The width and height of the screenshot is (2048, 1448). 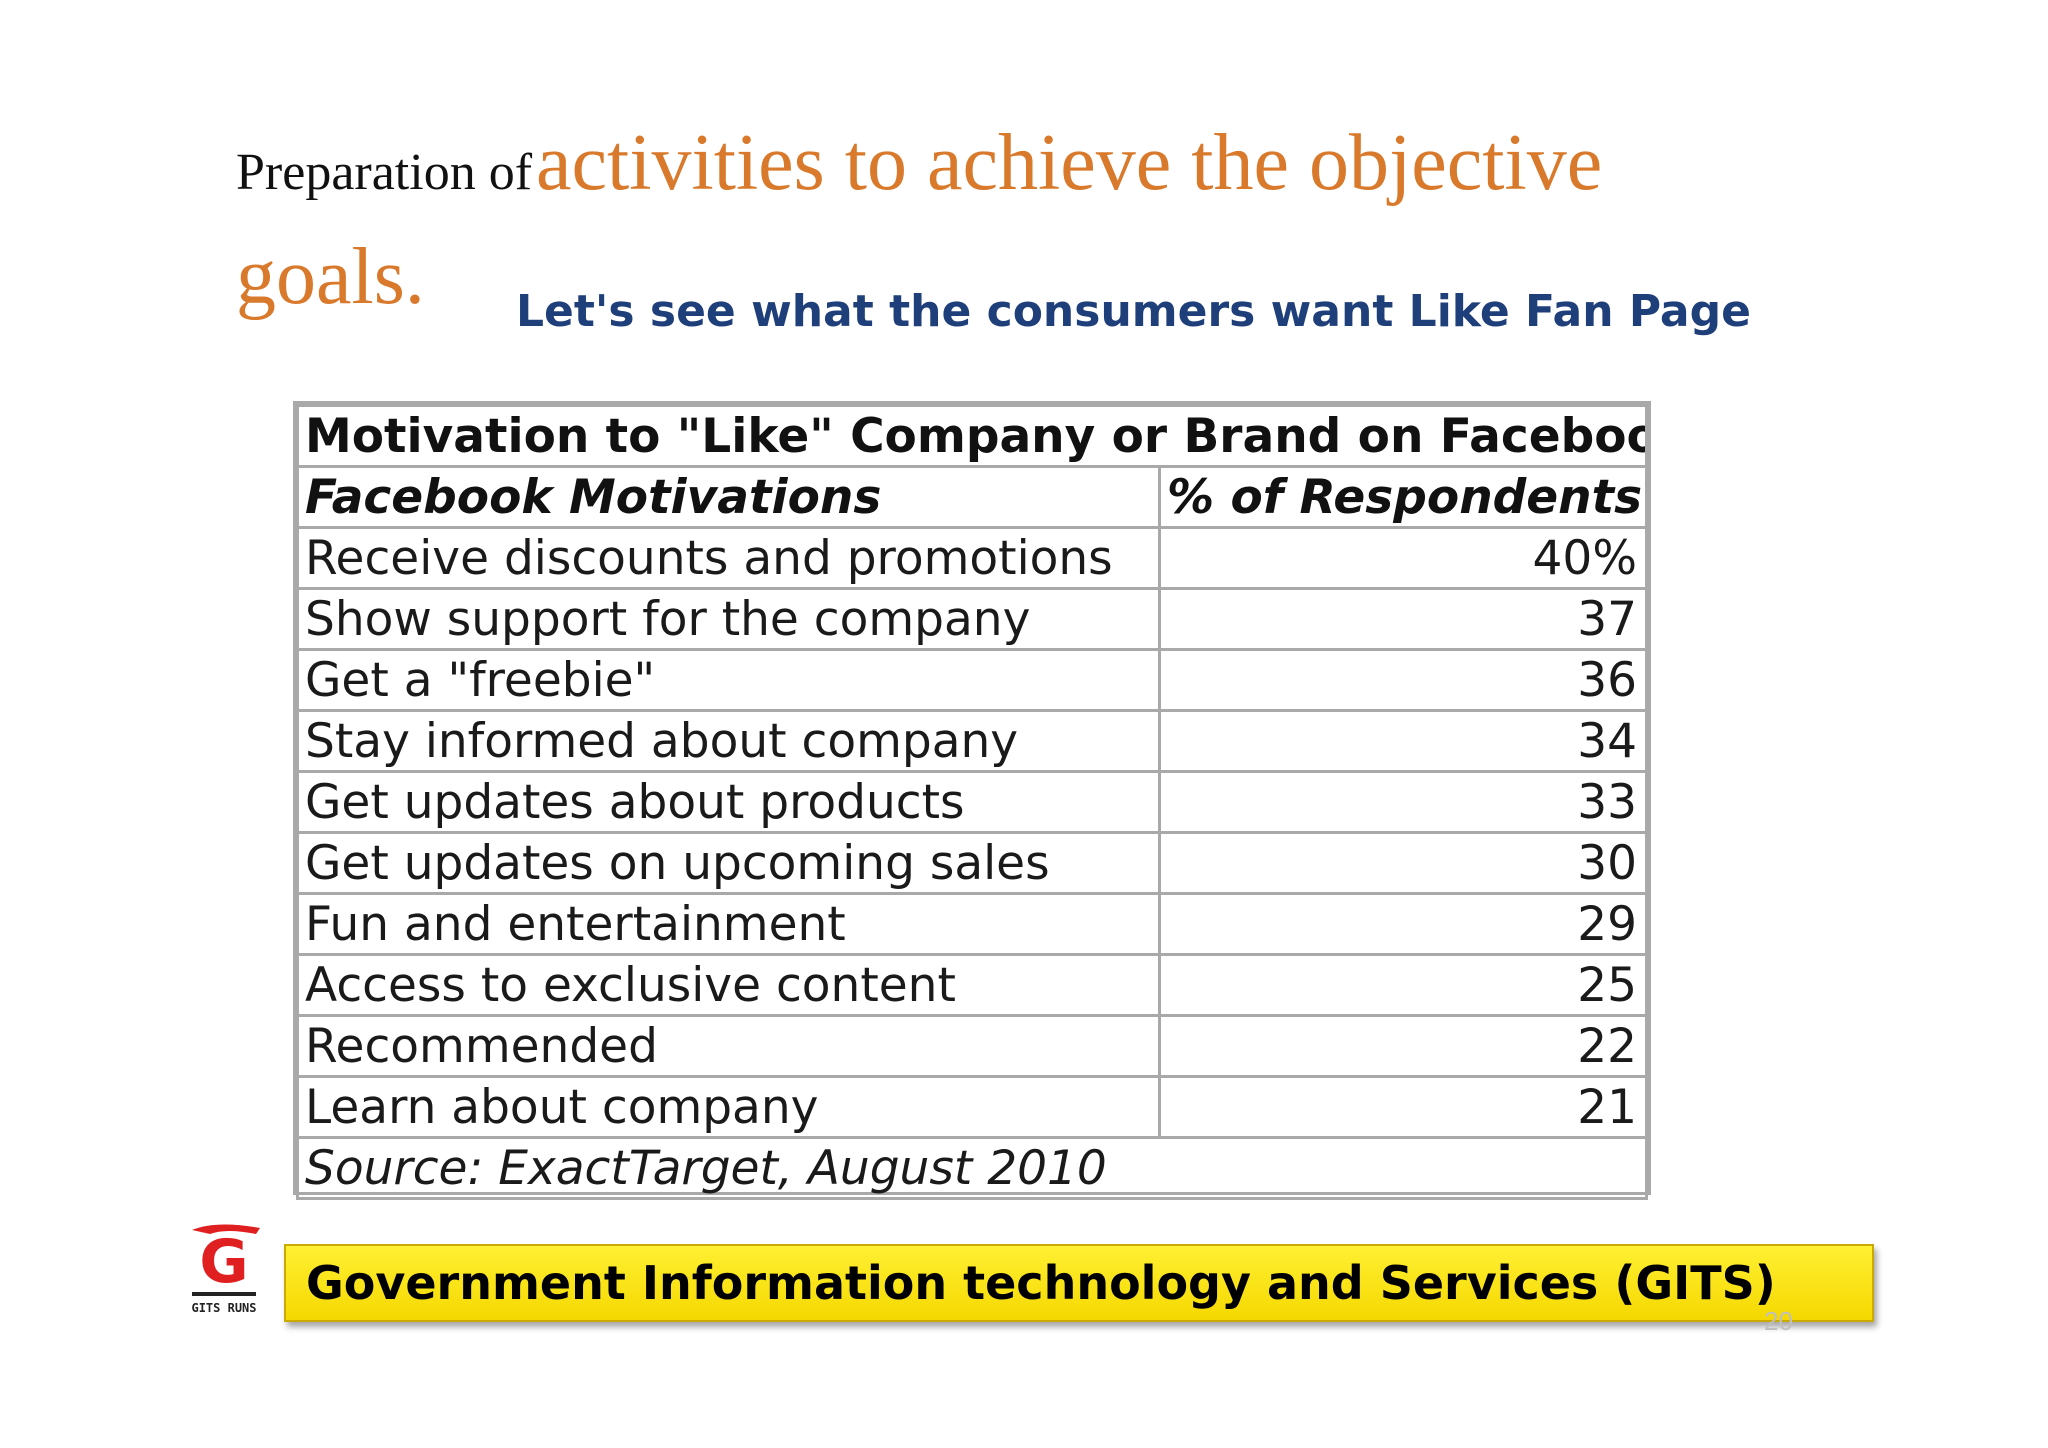 I want to click on table-row: Get updates on upcoming sales 30, so click(x=972, y=863).